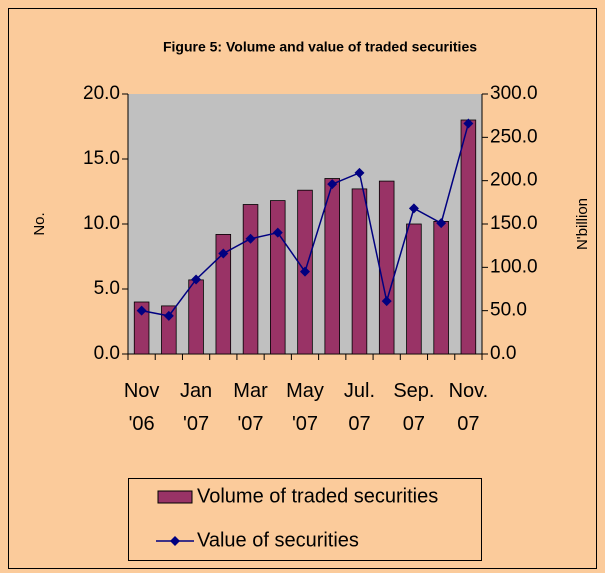 Image resolution: width=605 pixels, height=578 pixels. I want to click on y-tick-label: 0.0, so click(107, 353).